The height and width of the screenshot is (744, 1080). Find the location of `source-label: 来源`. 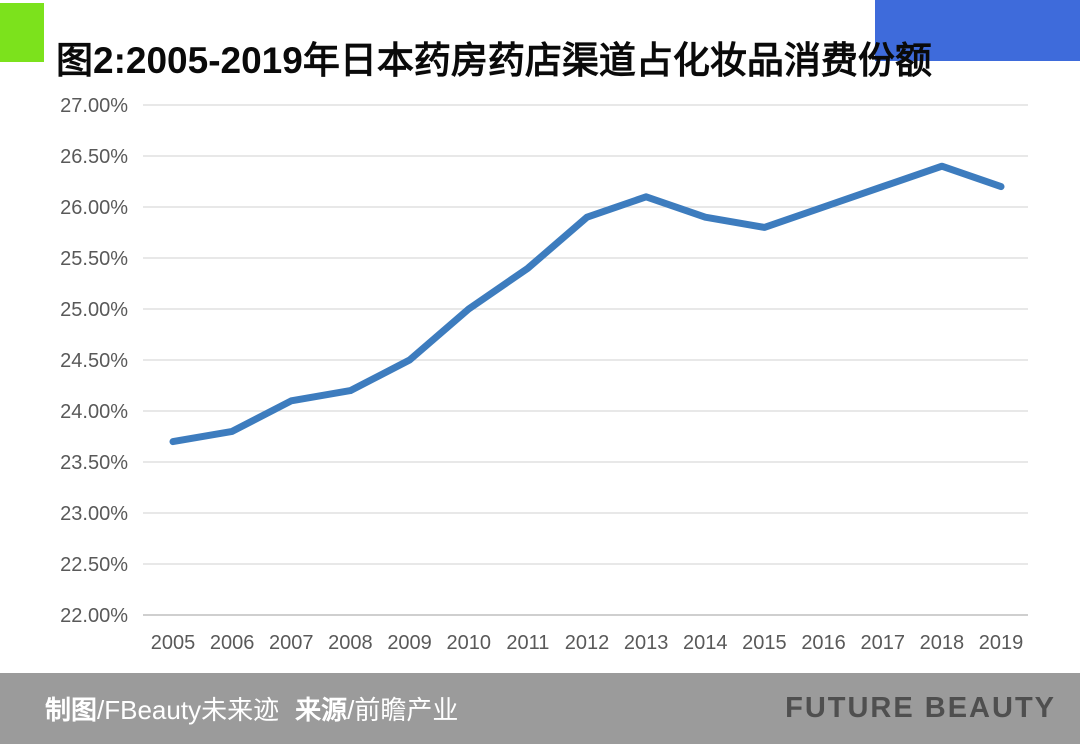

source-label: 来源 is located at coordinates (321, 710).